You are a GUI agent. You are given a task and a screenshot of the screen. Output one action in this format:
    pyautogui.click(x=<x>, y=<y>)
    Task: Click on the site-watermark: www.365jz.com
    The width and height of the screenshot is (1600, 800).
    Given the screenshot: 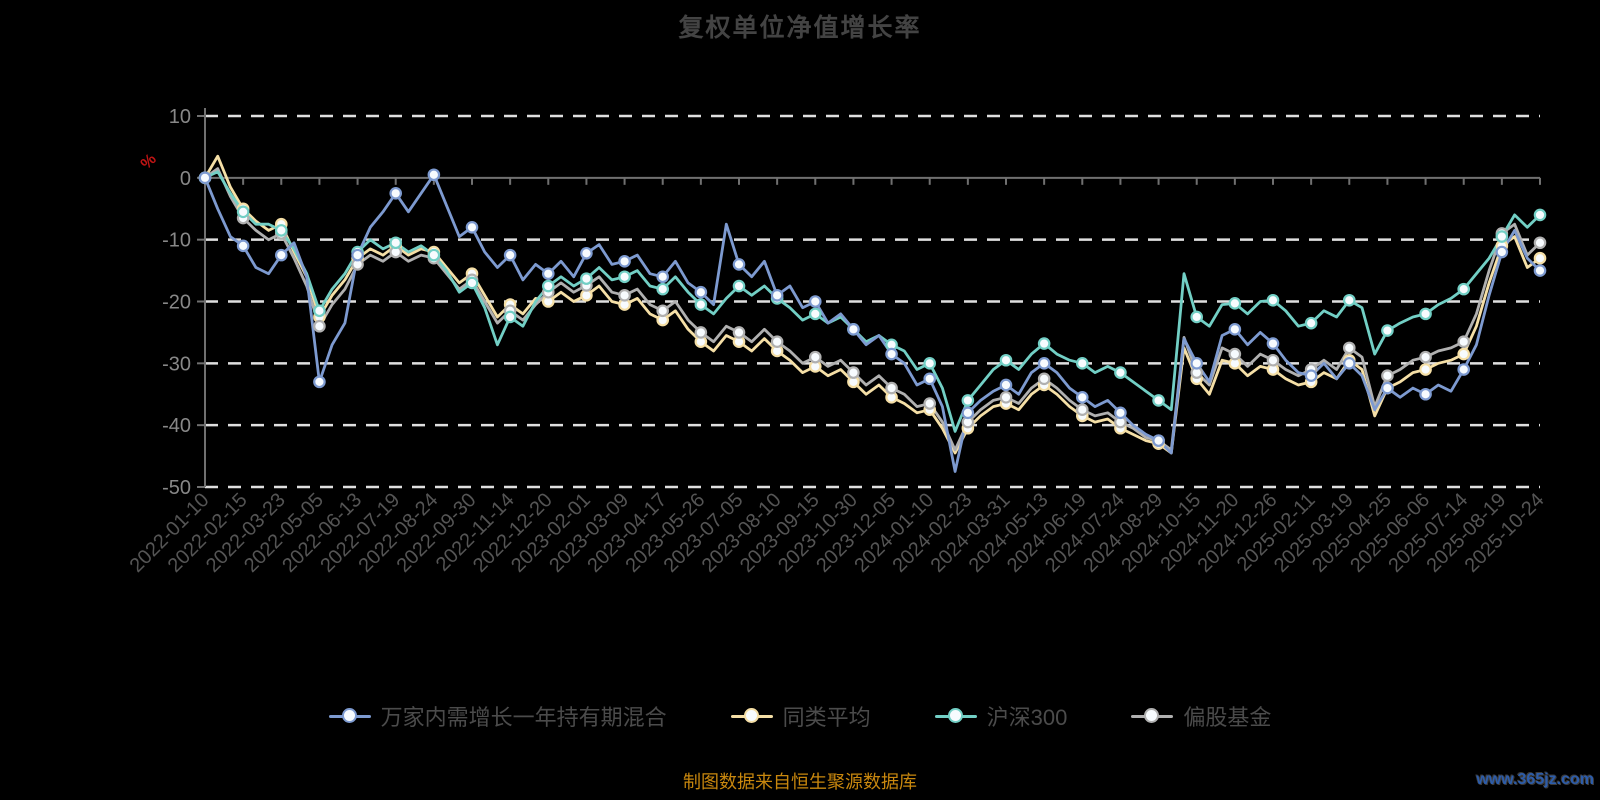 What is the action you would take?
    pyautogui.click(x=1535, y=779)
    